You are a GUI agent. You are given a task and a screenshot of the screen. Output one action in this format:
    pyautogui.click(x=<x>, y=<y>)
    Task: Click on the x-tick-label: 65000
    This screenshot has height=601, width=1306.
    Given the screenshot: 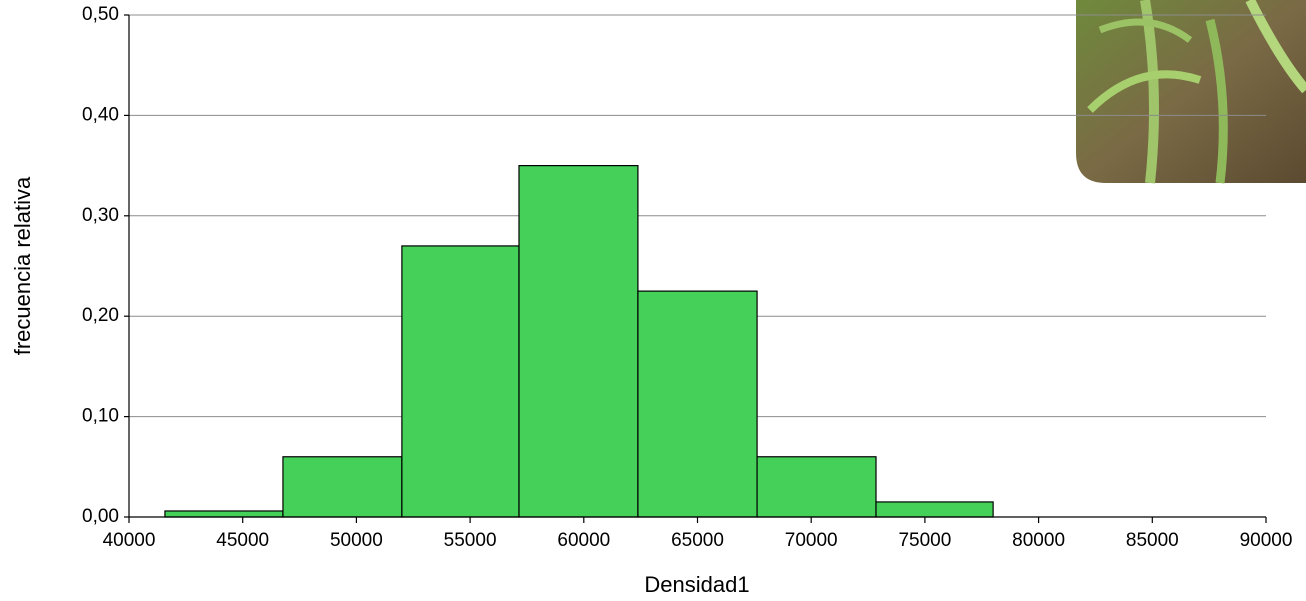 What is the action you would take?
    pyautogui.click(x=697, y=540)
    